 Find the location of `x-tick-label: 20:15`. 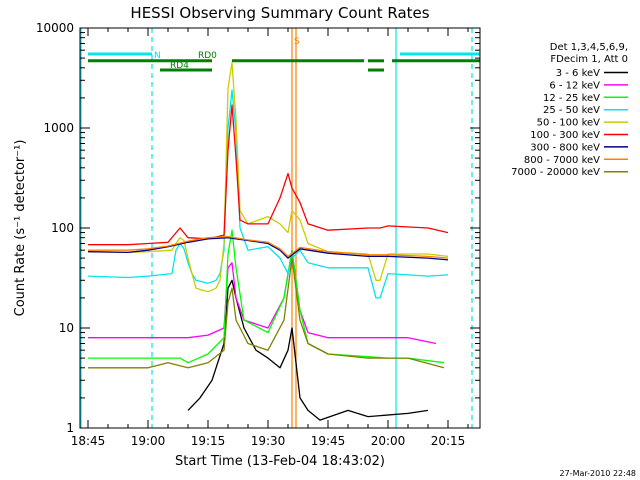

x-tick-label: 20:15 is located at coordinates (448, 441).